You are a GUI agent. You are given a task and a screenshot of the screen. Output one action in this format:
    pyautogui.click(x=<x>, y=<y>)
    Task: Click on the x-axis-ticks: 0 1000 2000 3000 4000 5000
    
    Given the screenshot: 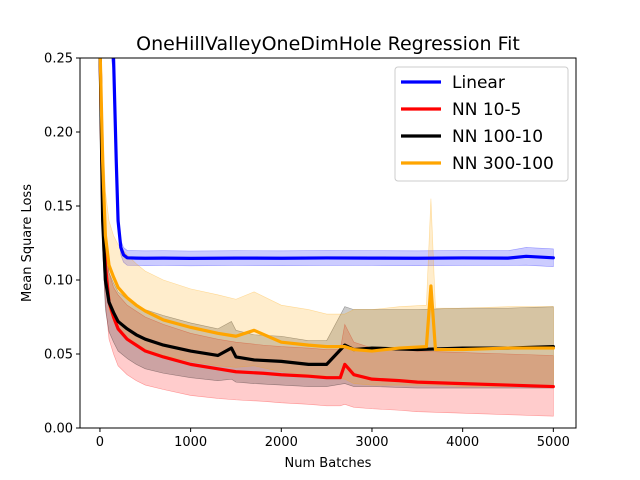 What is the action you would take?
    pyautogui.click(x=333, y=439)
    